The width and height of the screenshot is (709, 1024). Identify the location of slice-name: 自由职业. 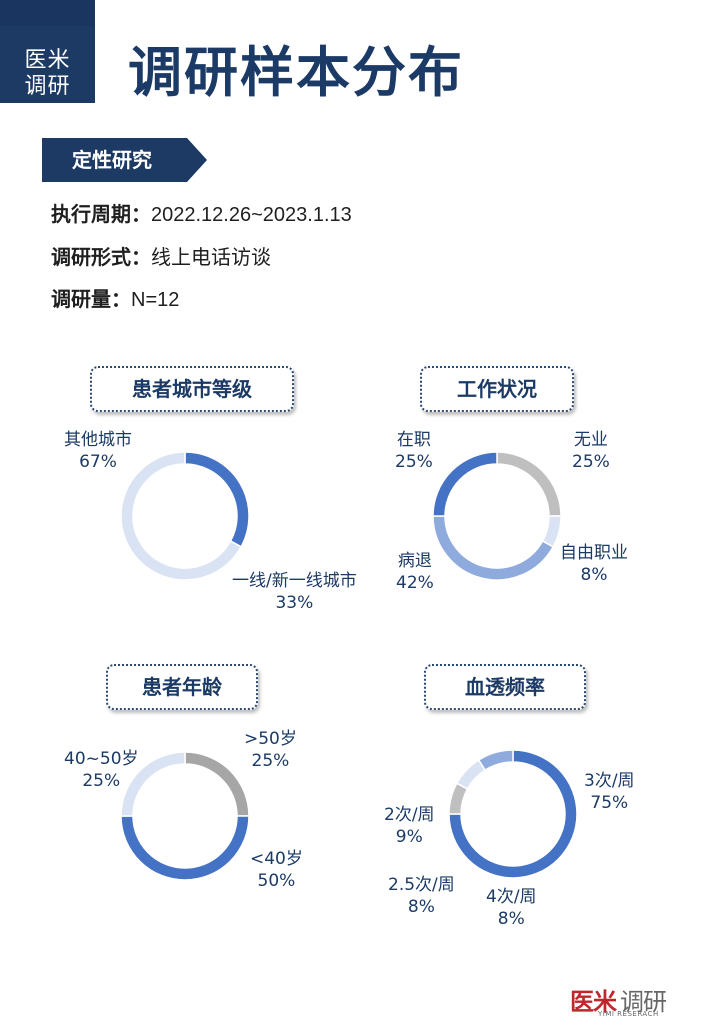
(594, 553).